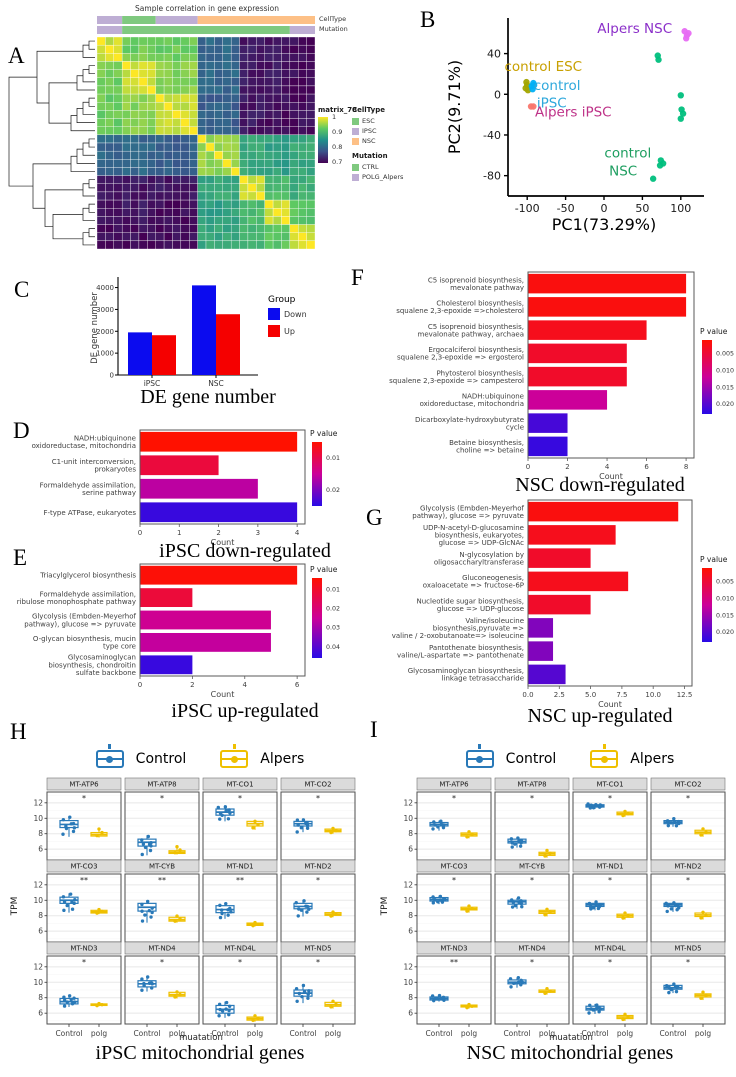 This screenshot has height=1077, width=736. What do you see at coordinates (333, 647) in the screenshot?
I see `svg-text: 0.04` at bounding box center [333, 647].